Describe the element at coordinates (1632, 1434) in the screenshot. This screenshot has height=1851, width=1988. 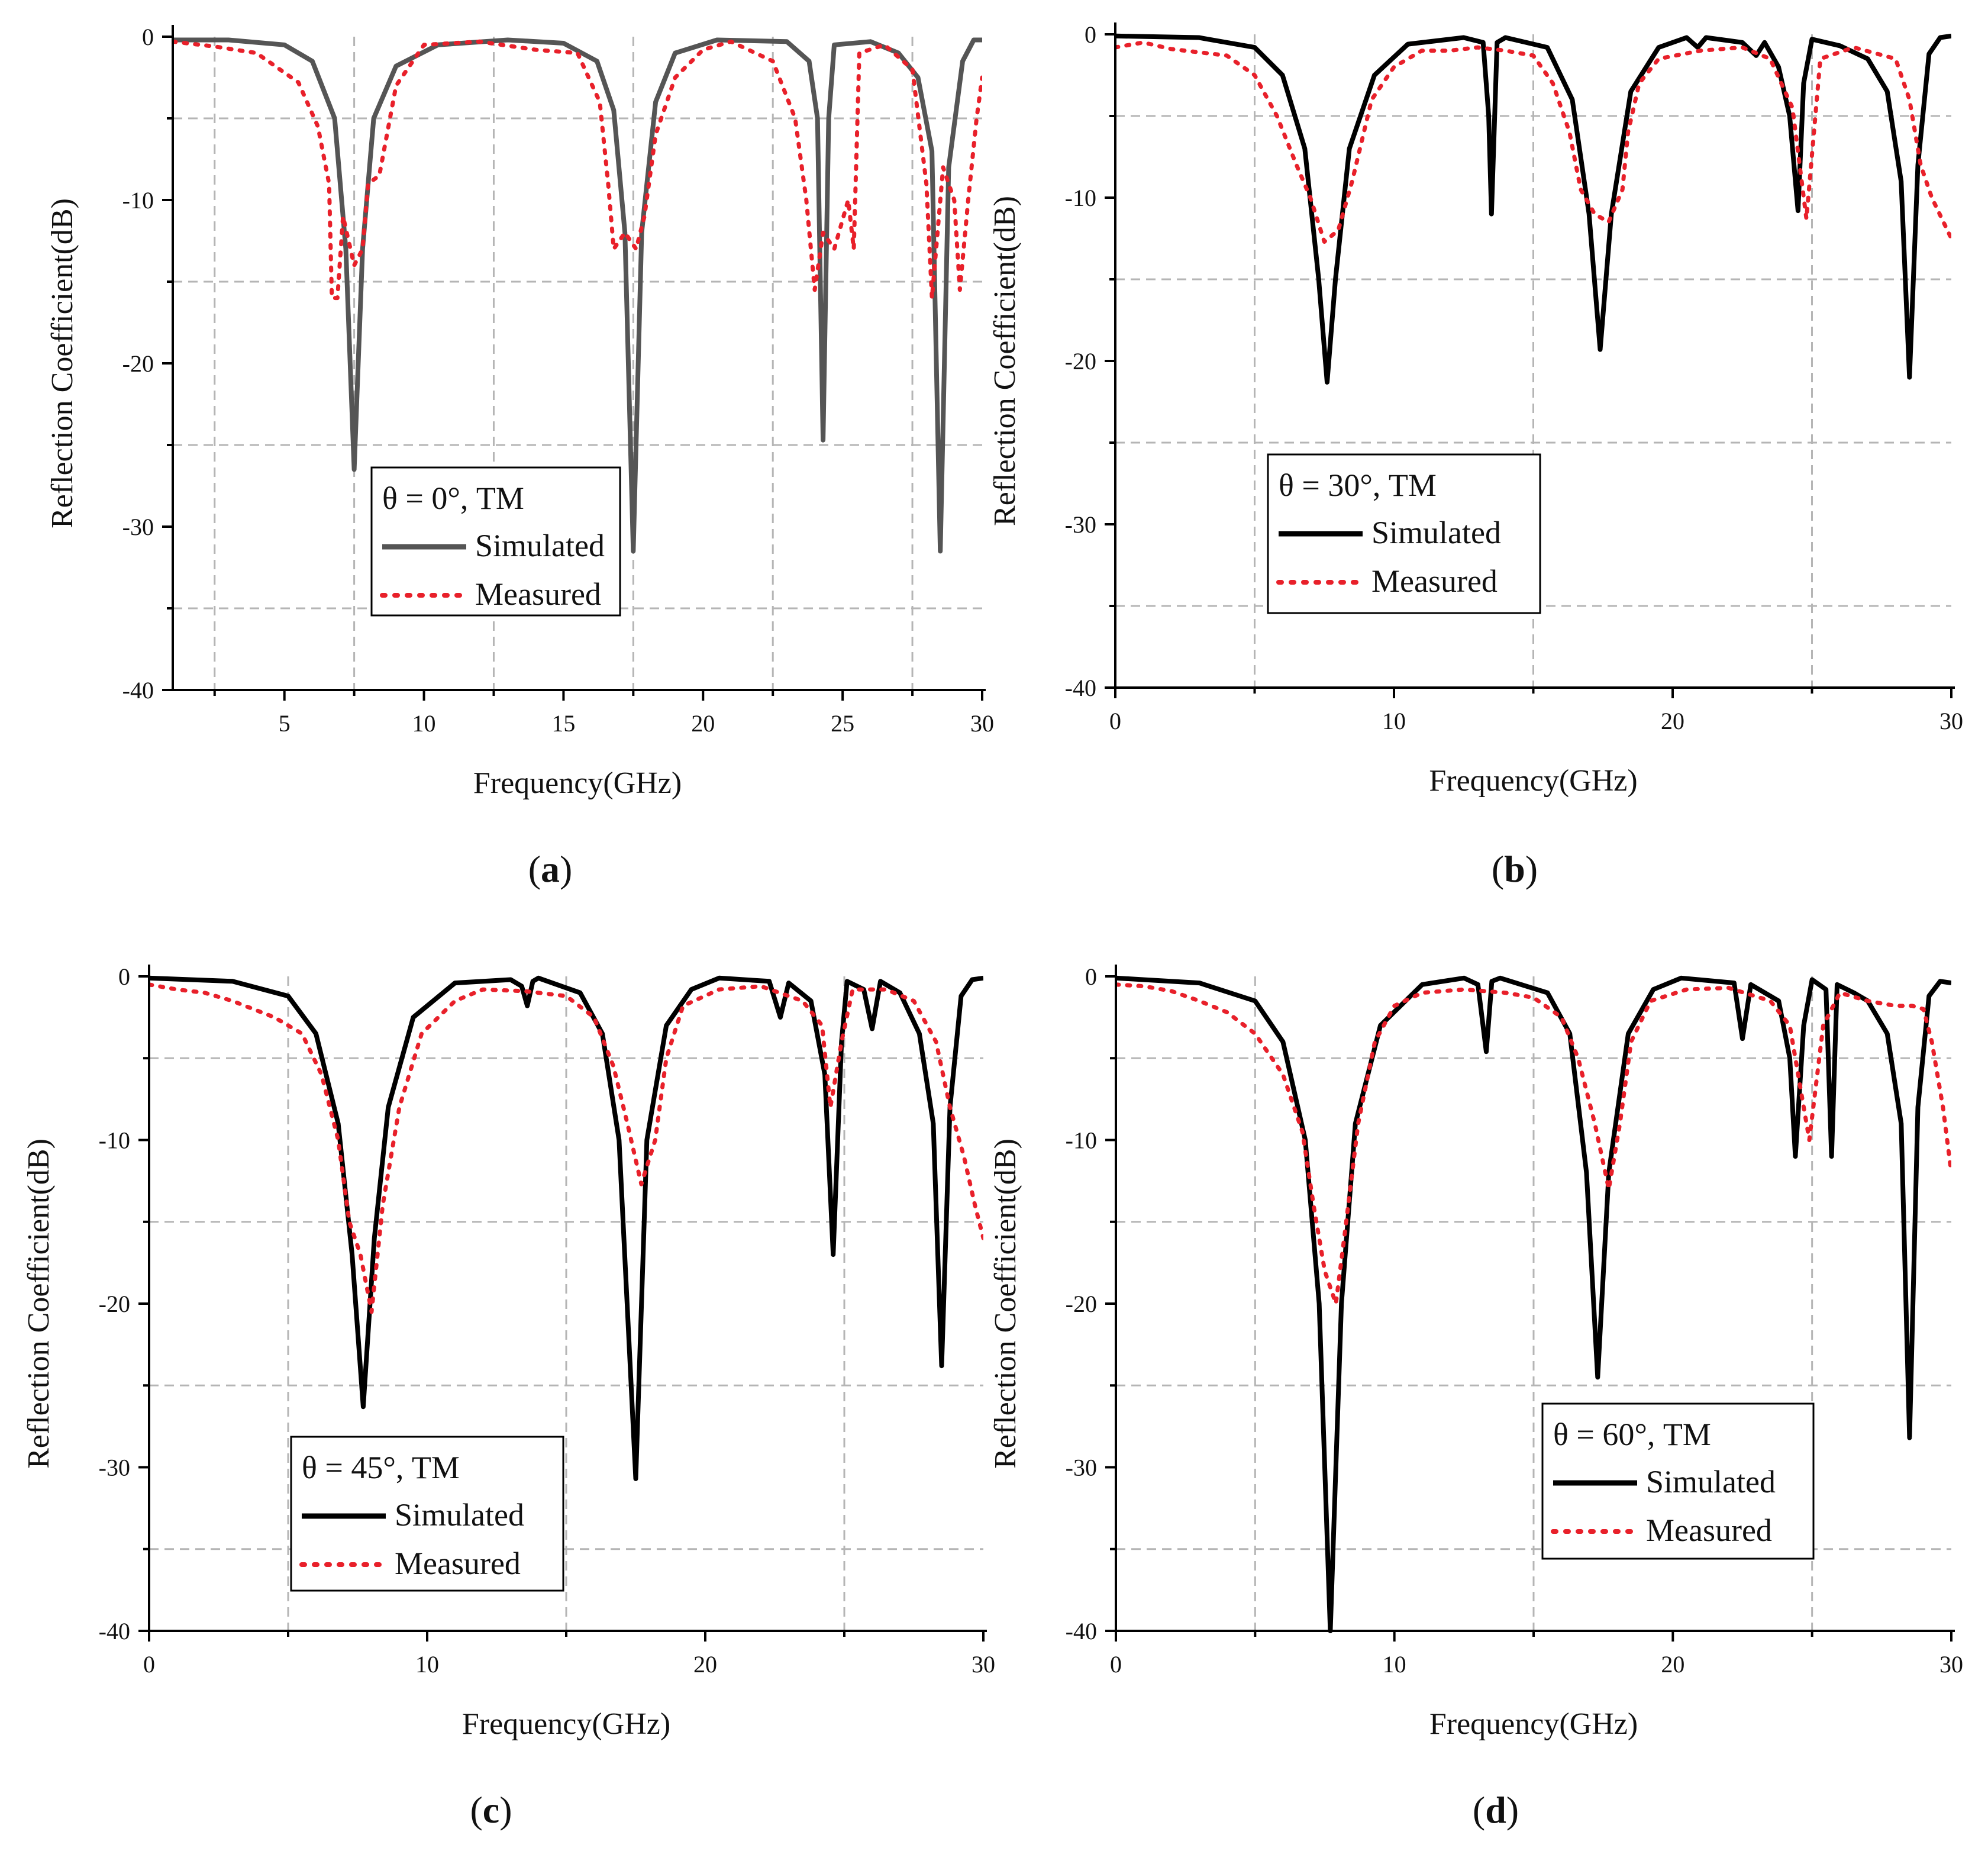
I see `legend-title: θ = 60°, TM` at that location.